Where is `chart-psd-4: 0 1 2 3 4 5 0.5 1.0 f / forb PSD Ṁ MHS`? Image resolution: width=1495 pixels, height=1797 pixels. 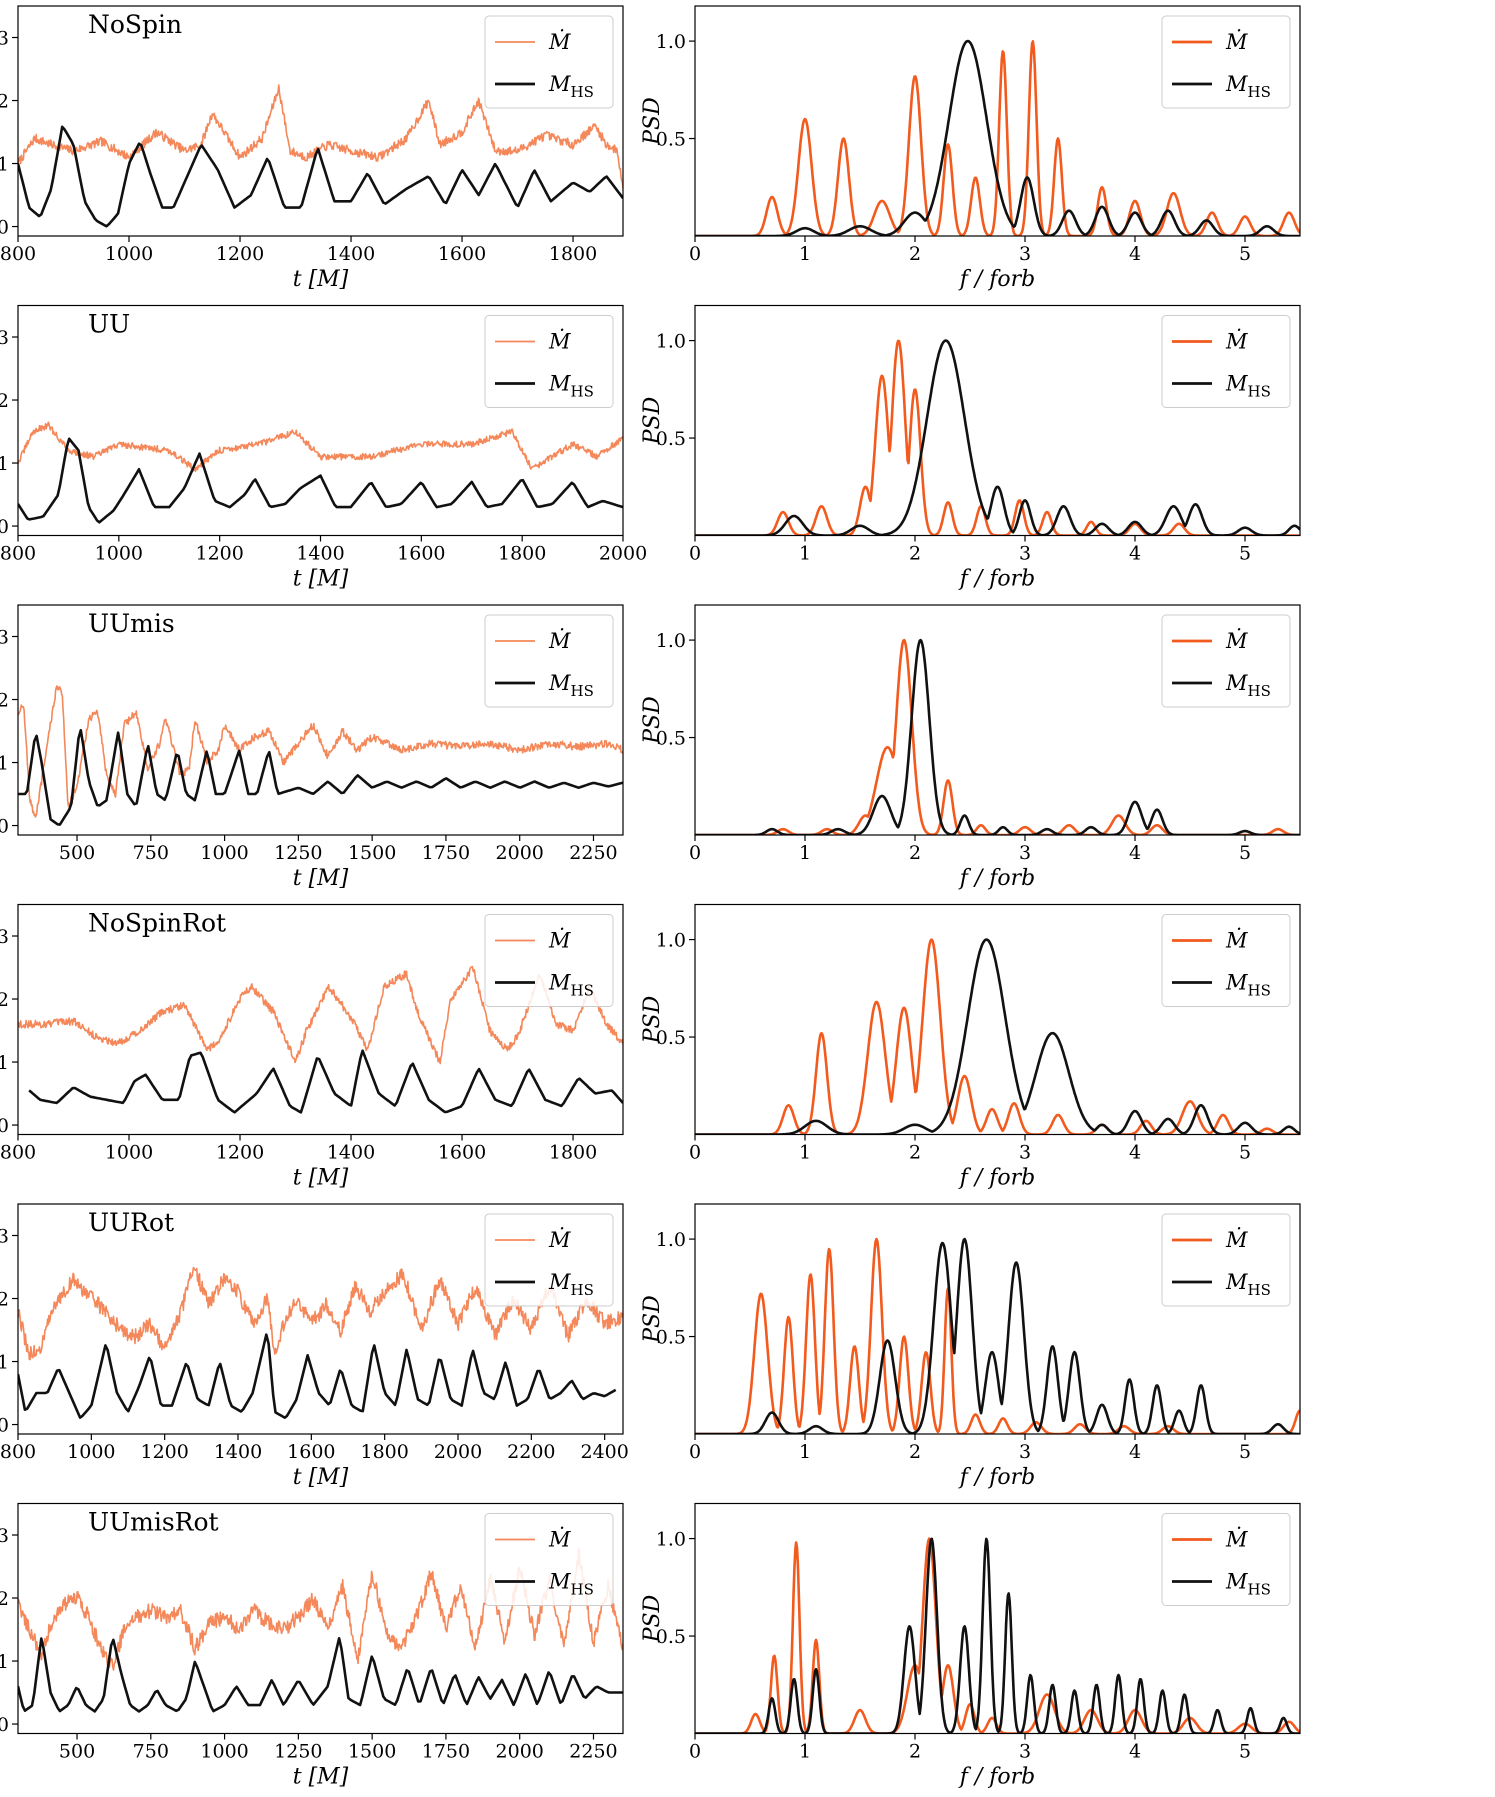
chart-psd-4: 0 1 2 3 4 5 0.5 1.0 f / forb PSD Ṁ MHS is located at coordinates (970, 1346).